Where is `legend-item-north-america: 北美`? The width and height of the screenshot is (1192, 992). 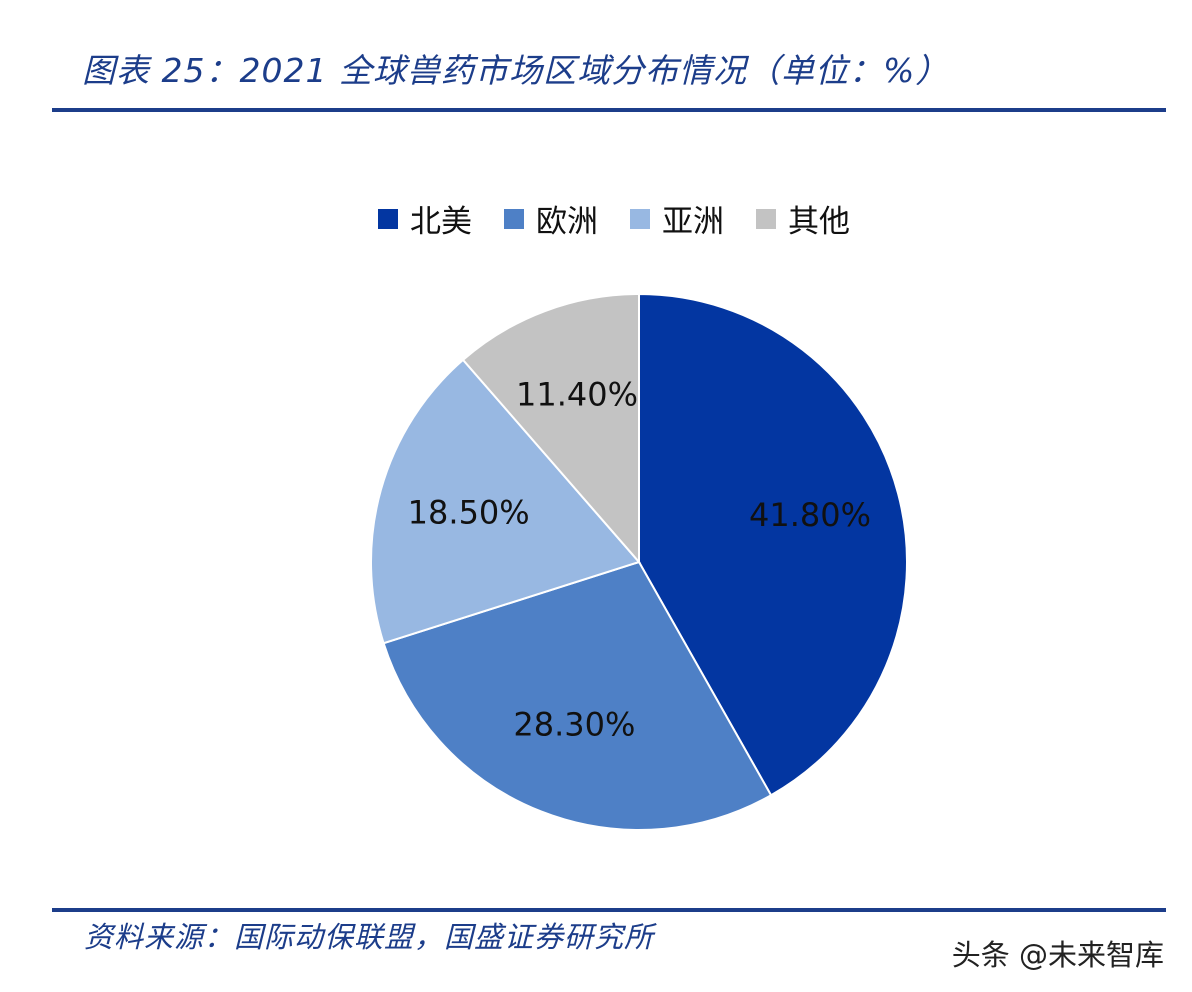
legend-item-north-america: 北美 is located at coordinates (425, 218).